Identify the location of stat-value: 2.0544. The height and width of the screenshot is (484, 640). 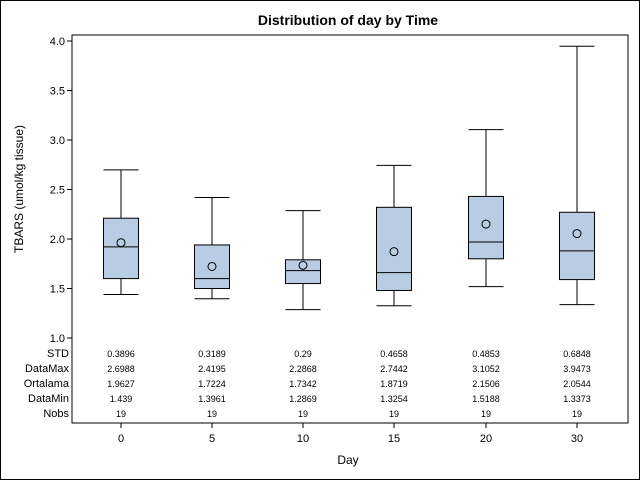
(577, 384).